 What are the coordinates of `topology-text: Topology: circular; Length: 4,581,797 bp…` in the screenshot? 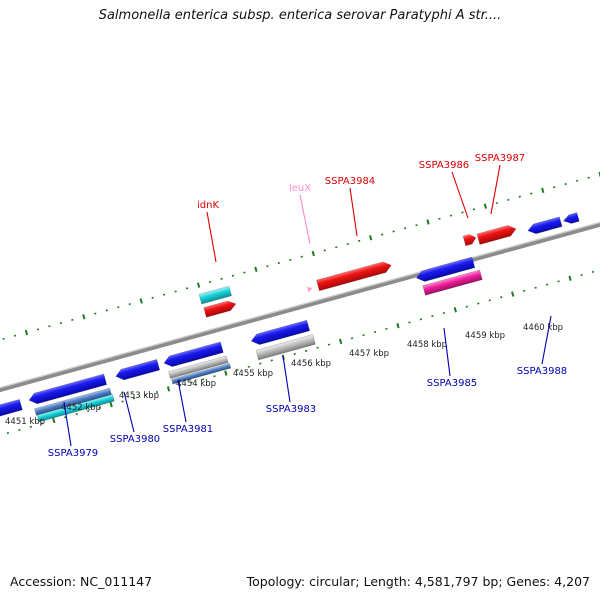 It's located at (418, 581).